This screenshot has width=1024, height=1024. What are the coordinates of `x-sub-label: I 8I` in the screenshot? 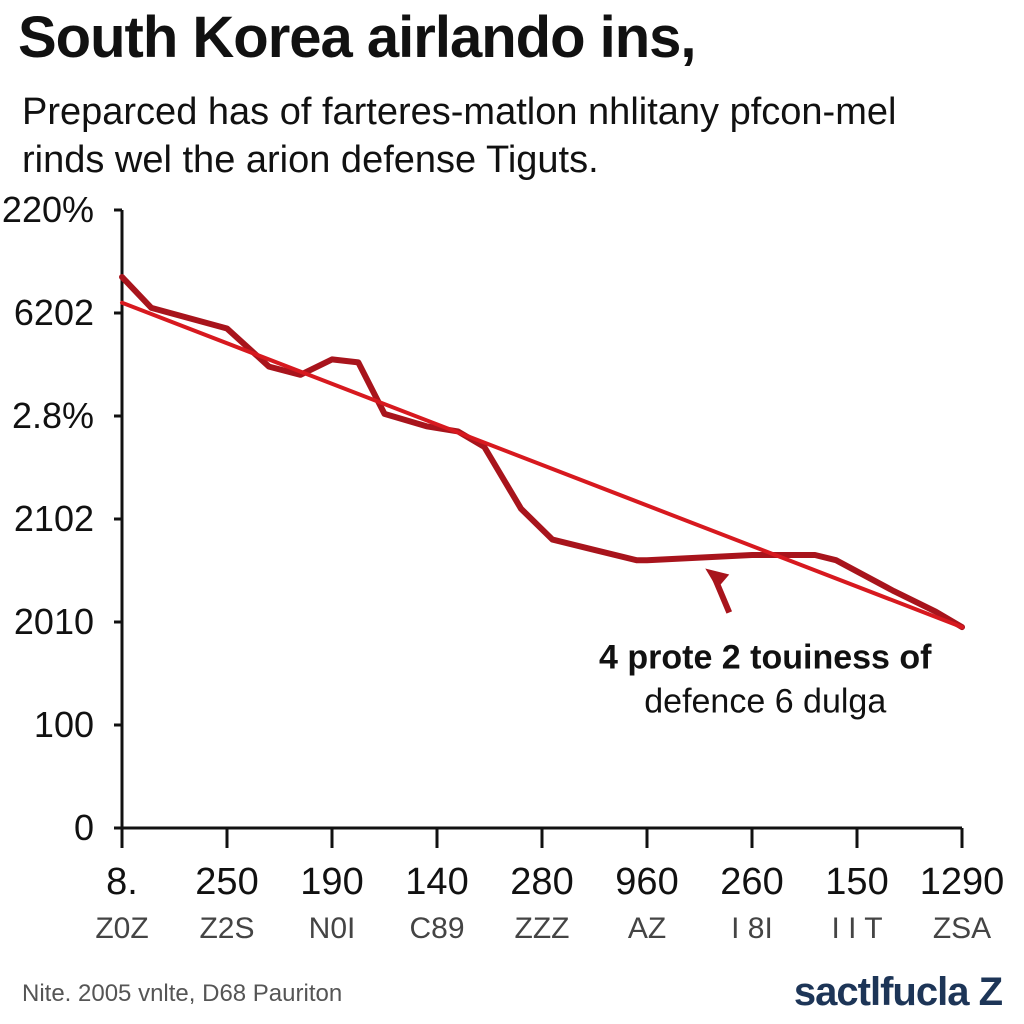 It's located at (752, 928).